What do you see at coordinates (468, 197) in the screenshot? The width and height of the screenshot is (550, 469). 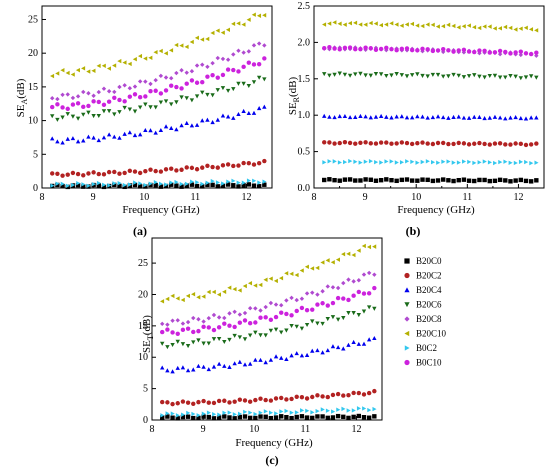 I see `panel-1-xtick-label: 11` at bounding box center [468, 197].